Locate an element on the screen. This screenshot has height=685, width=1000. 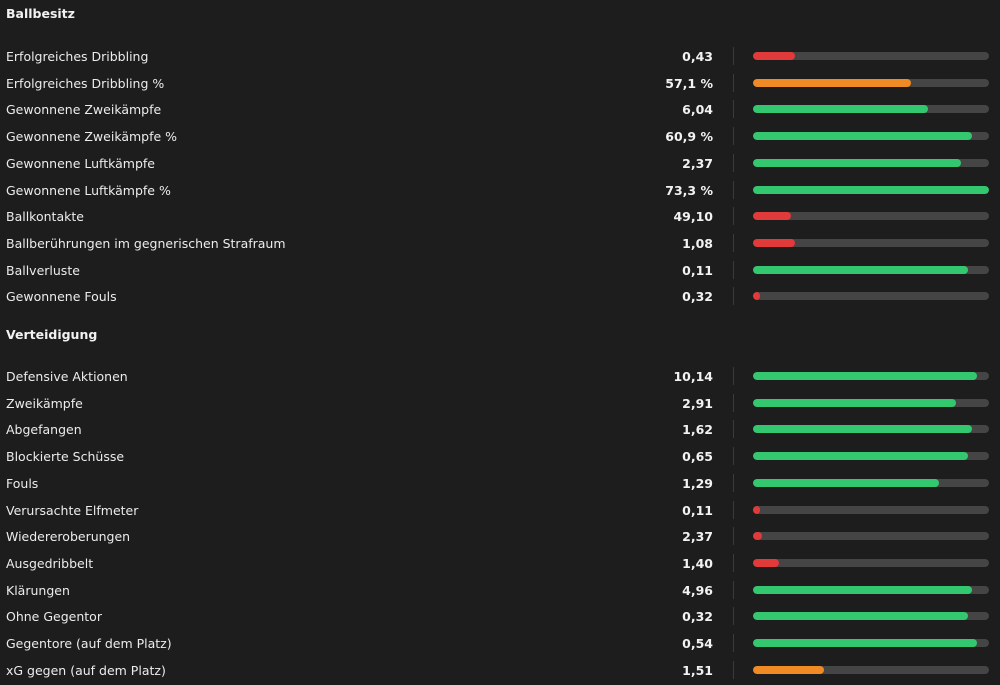
stat-label: Zweikämpfe is located at coordinates (44, 403).